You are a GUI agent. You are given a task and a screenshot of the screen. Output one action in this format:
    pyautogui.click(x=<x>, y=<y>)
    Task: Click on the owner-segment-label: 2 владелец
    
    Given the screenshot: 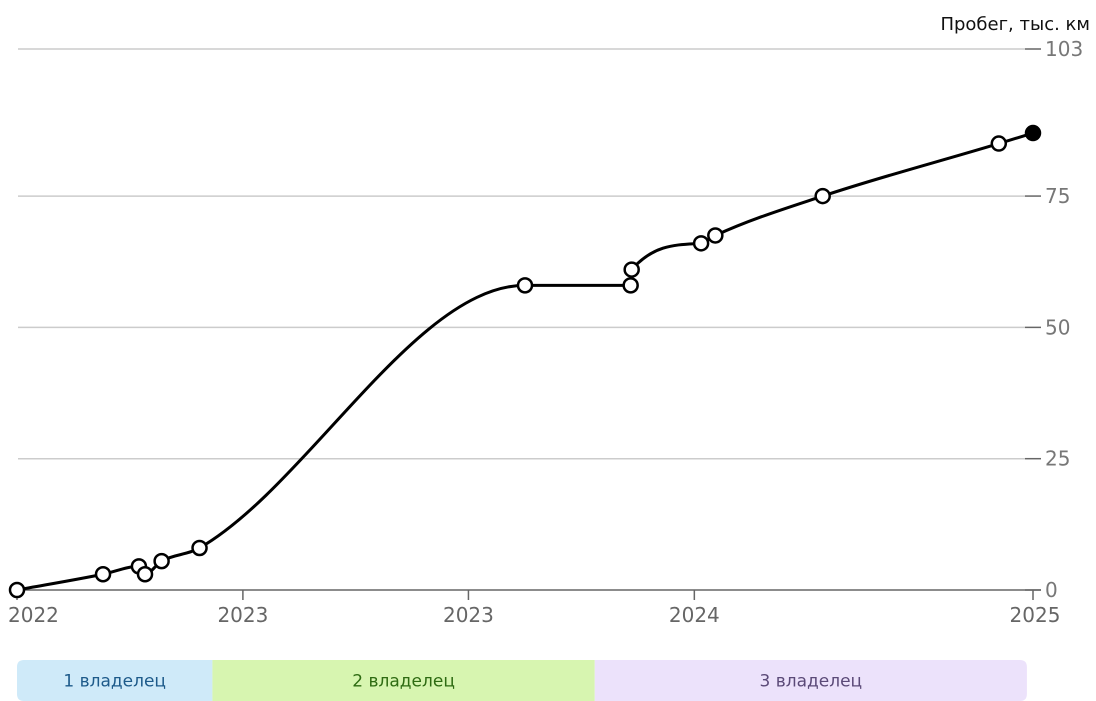 What is the action you would take?
    pyautogui.click(x=403, y=682)
    